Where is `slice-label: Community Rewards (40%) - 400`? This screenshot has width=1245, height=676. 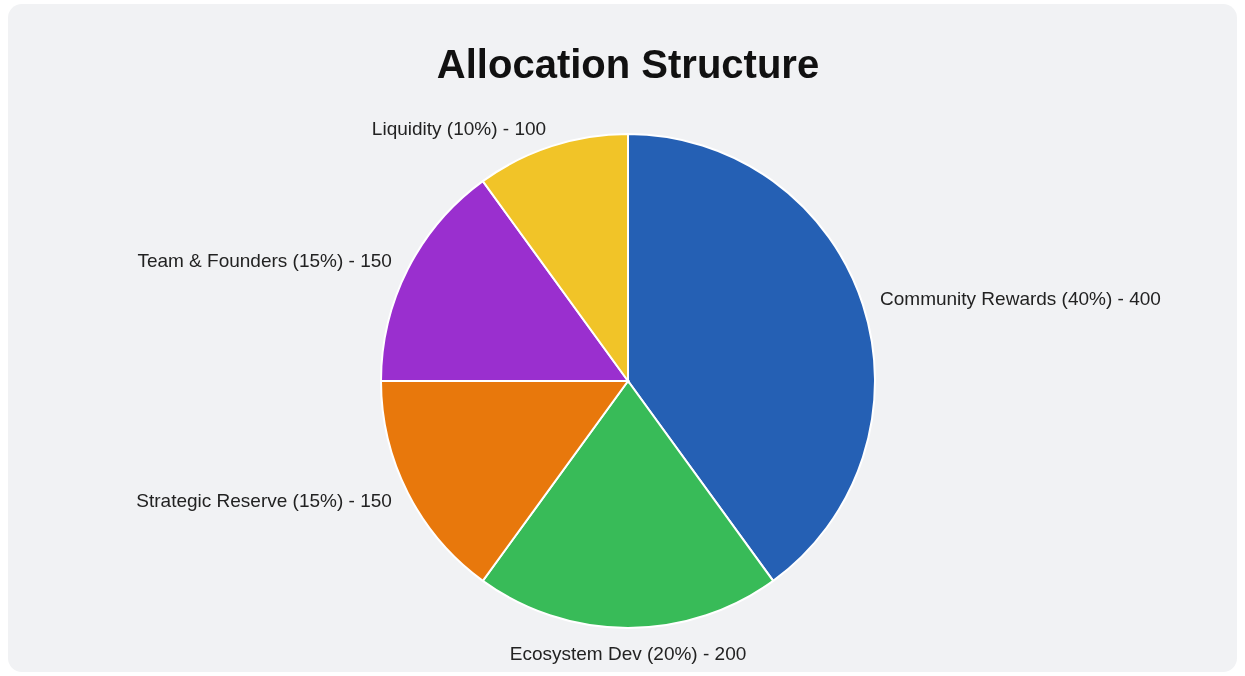
slice-label: Community Rewards (40%) - 400 is located at coordinates (1020, 299).